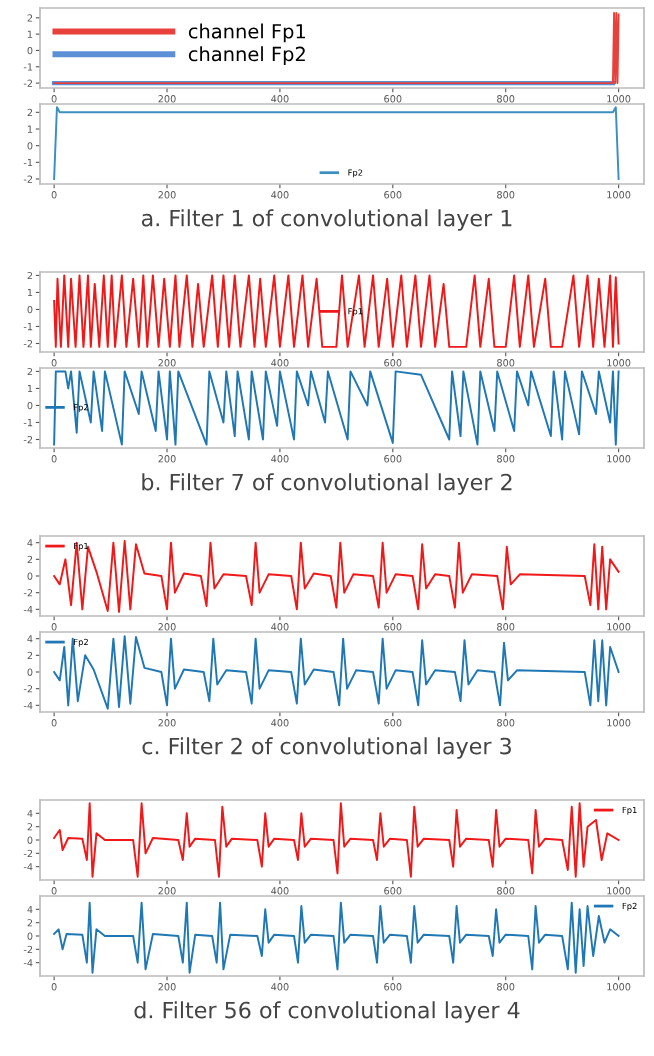 The height and width of the screenshot is (1056, 654). Describe the element at coordinates (327, 484) in the screenshot. I see `text: b. Filter 7 of convolutional layer 2` at that location.